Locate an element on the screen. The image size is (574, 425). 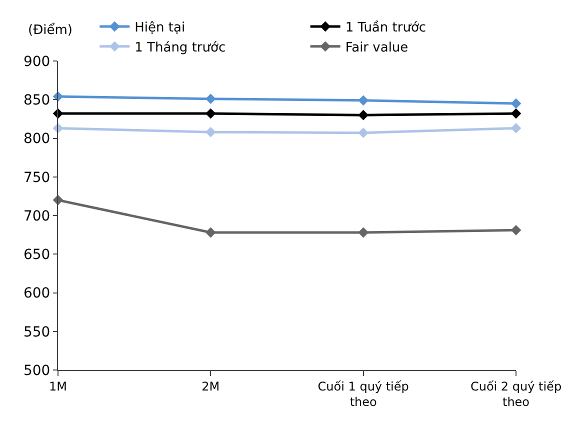
y-tick-label: 850 is located at coordinates (36, 100).